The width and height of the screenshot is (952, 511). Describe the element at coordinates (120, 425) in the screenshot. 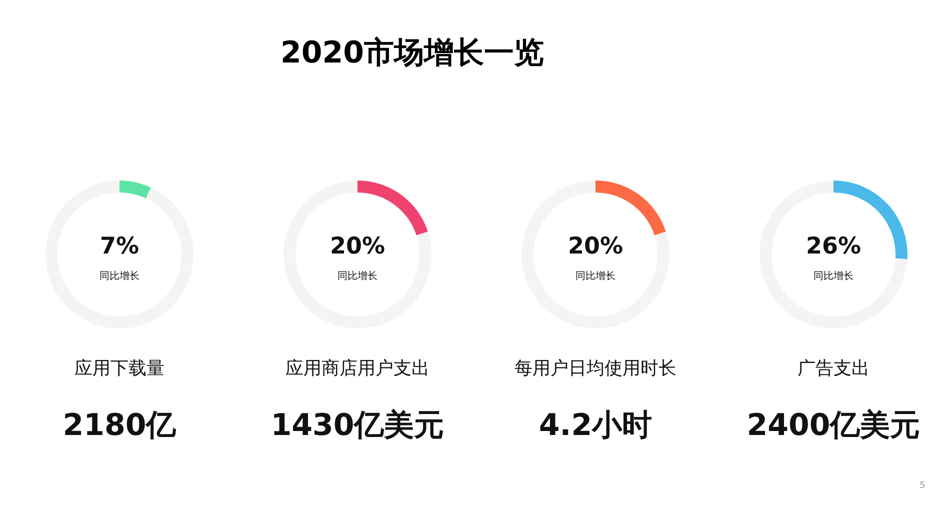

I see `text: 2180亿` at that location.